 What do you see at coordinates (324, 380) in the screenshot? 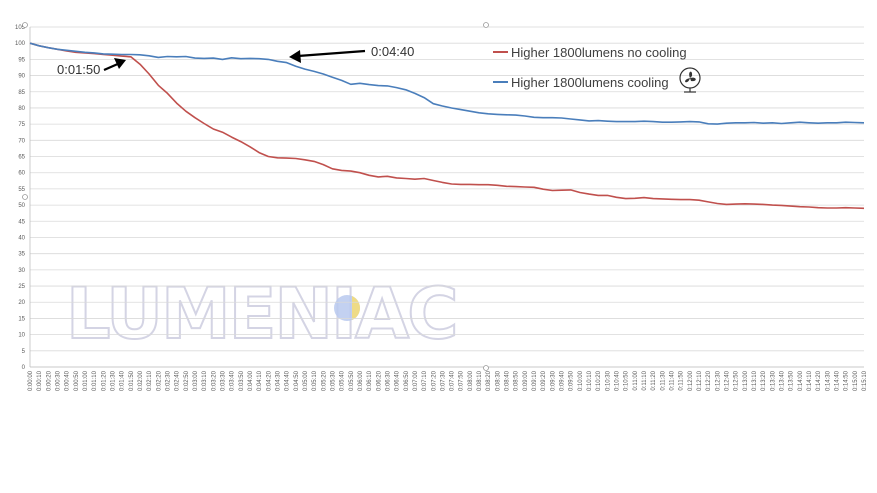
I see `x-tick-label-0-05-20: 0:05:20` at bounding box center [324, 380].